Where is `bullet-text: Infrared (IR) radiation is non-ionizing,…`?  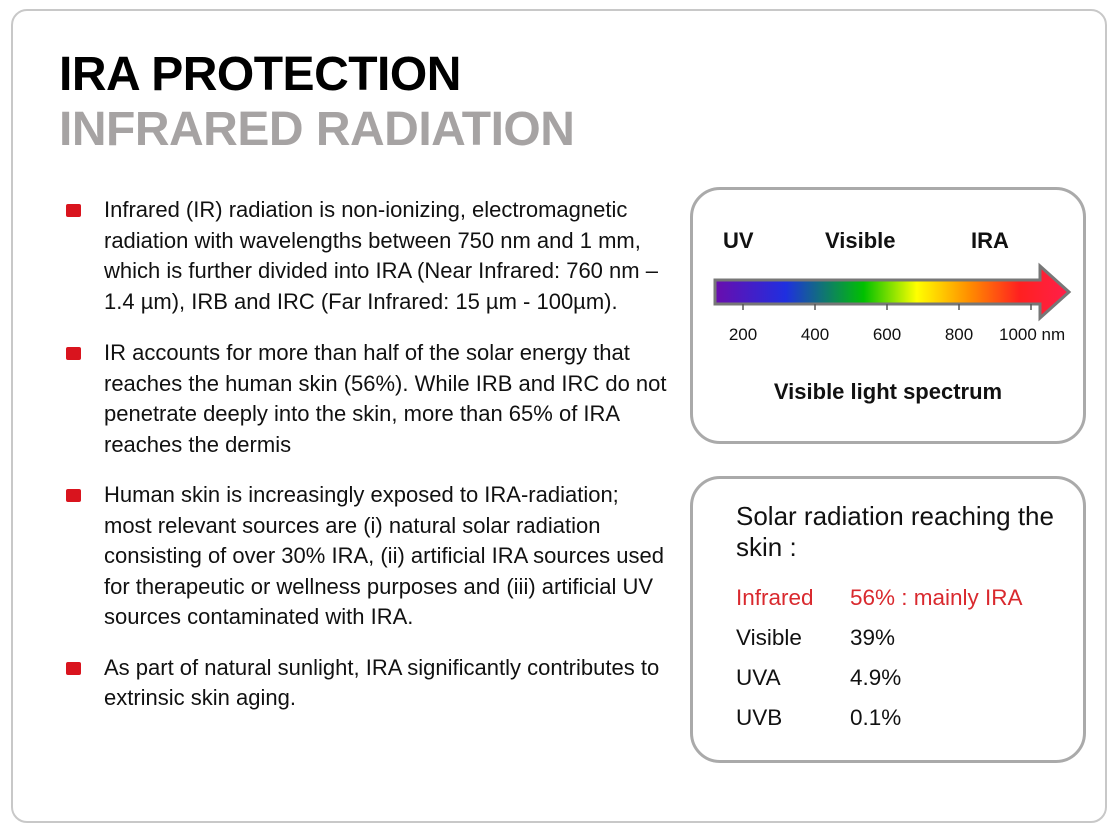
bullet-text: Infrared (IR) radiation is non-ionizing,… is located at coordinates (381, 255).